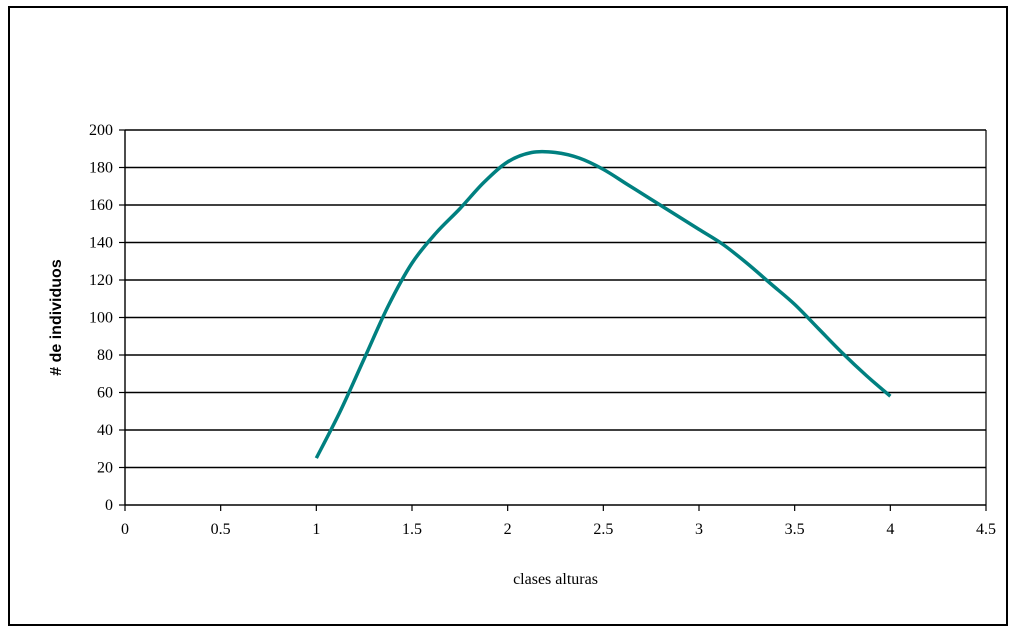 The image size is (1010, 628). What do you see at coordinates (101, 168) in the screenshot?
I see `y-tick-label: 180` at bounding box center [101, 168].